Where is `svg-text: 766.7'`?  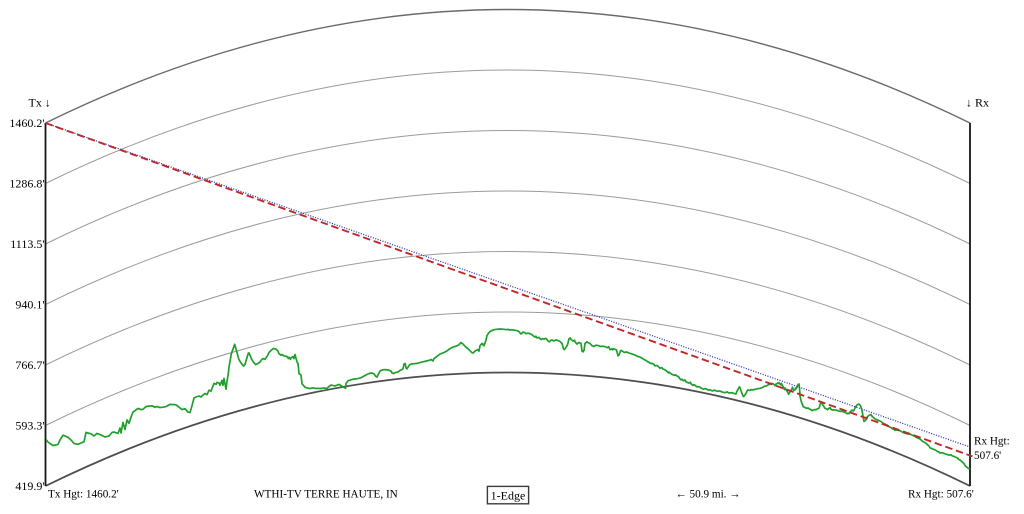
svg-text: 766.7' is located at coordinates (29, 365).